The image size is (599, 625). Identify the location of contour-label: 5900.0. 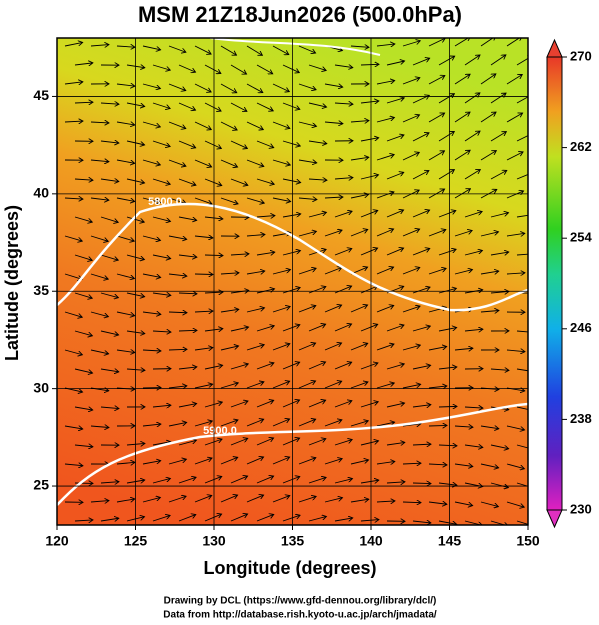
(220, 431).